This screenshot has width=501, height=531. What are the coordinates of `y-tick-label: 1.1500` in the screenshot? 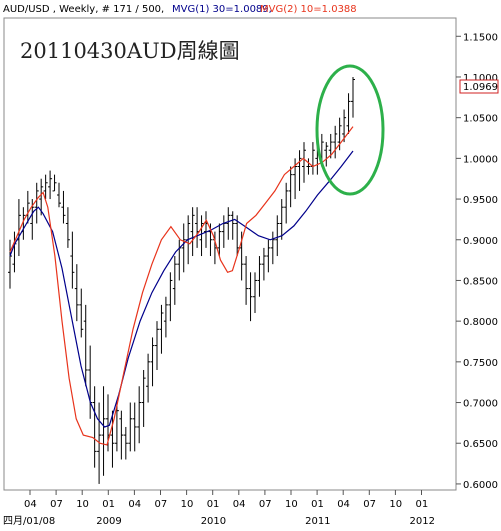 It's located at (480, 37).